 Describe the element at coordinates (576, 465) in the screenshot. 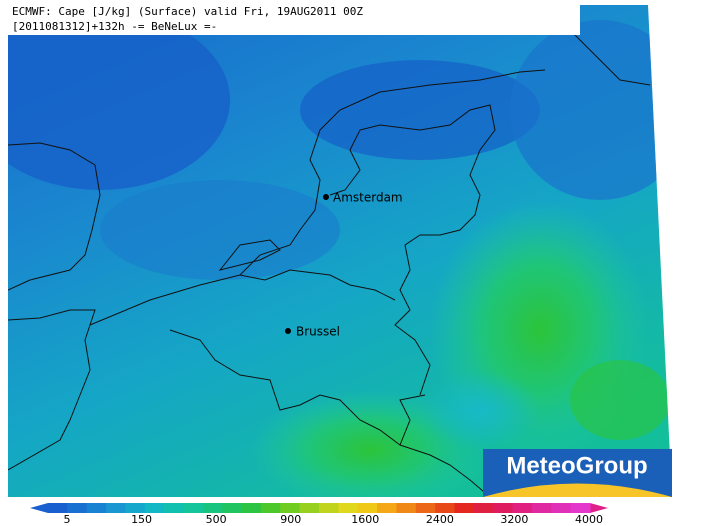

I see `logo-text: MeteoGroup` at that location.